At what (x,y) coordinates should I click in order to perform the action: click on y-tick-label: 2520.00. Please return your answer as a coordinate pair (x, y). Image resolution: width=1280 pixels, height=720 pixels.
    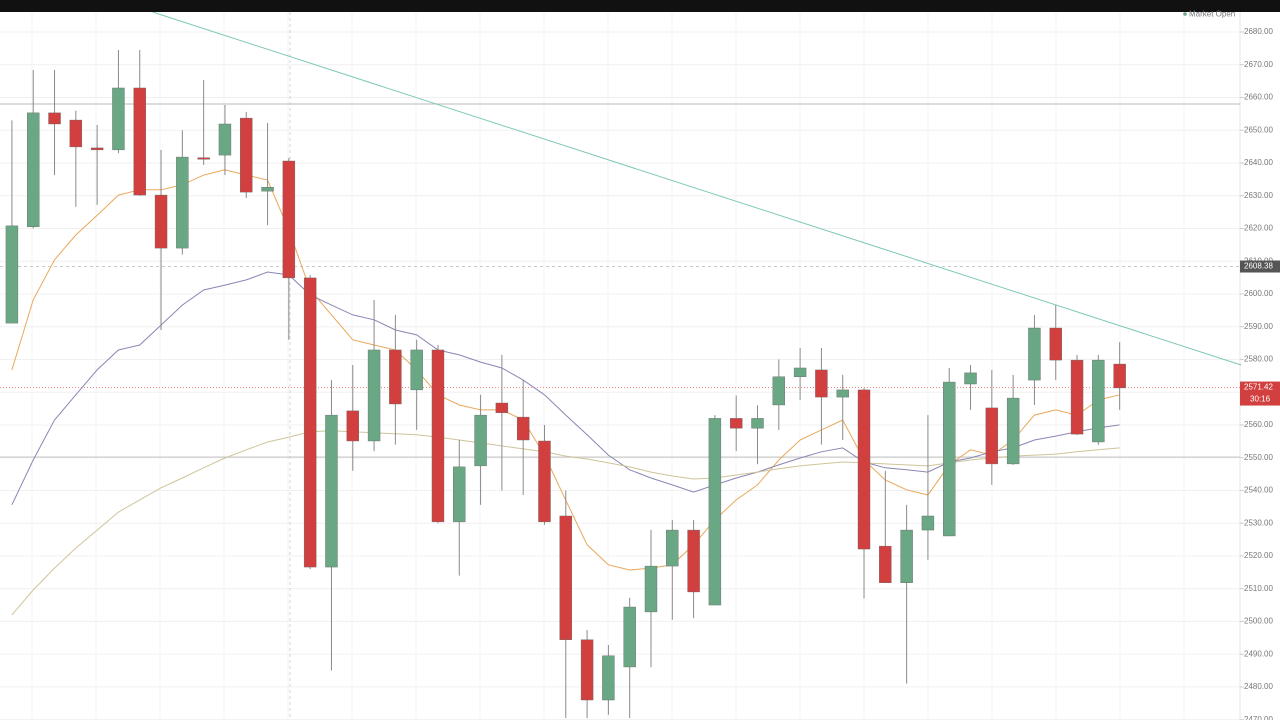
    Looking at the image, I should click on (1258, 555).